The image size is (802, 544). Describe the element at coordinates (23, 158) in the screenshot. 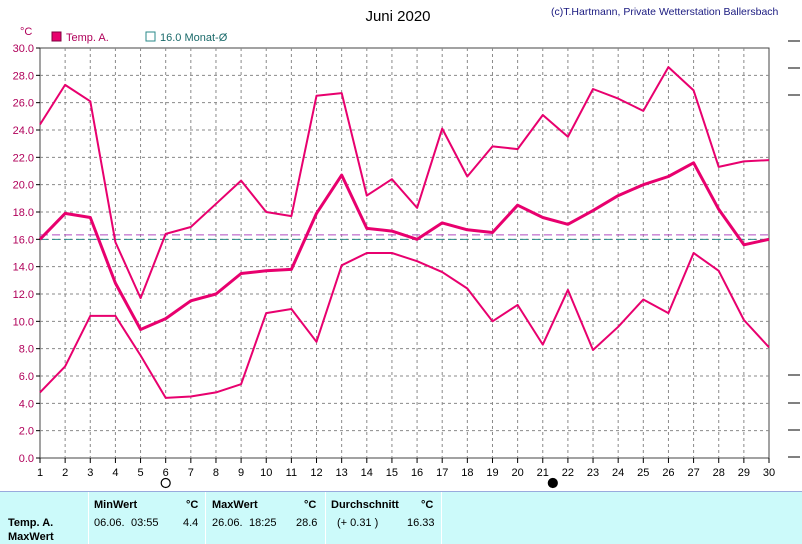

I see `y-tick-label: 22.0` at that location.